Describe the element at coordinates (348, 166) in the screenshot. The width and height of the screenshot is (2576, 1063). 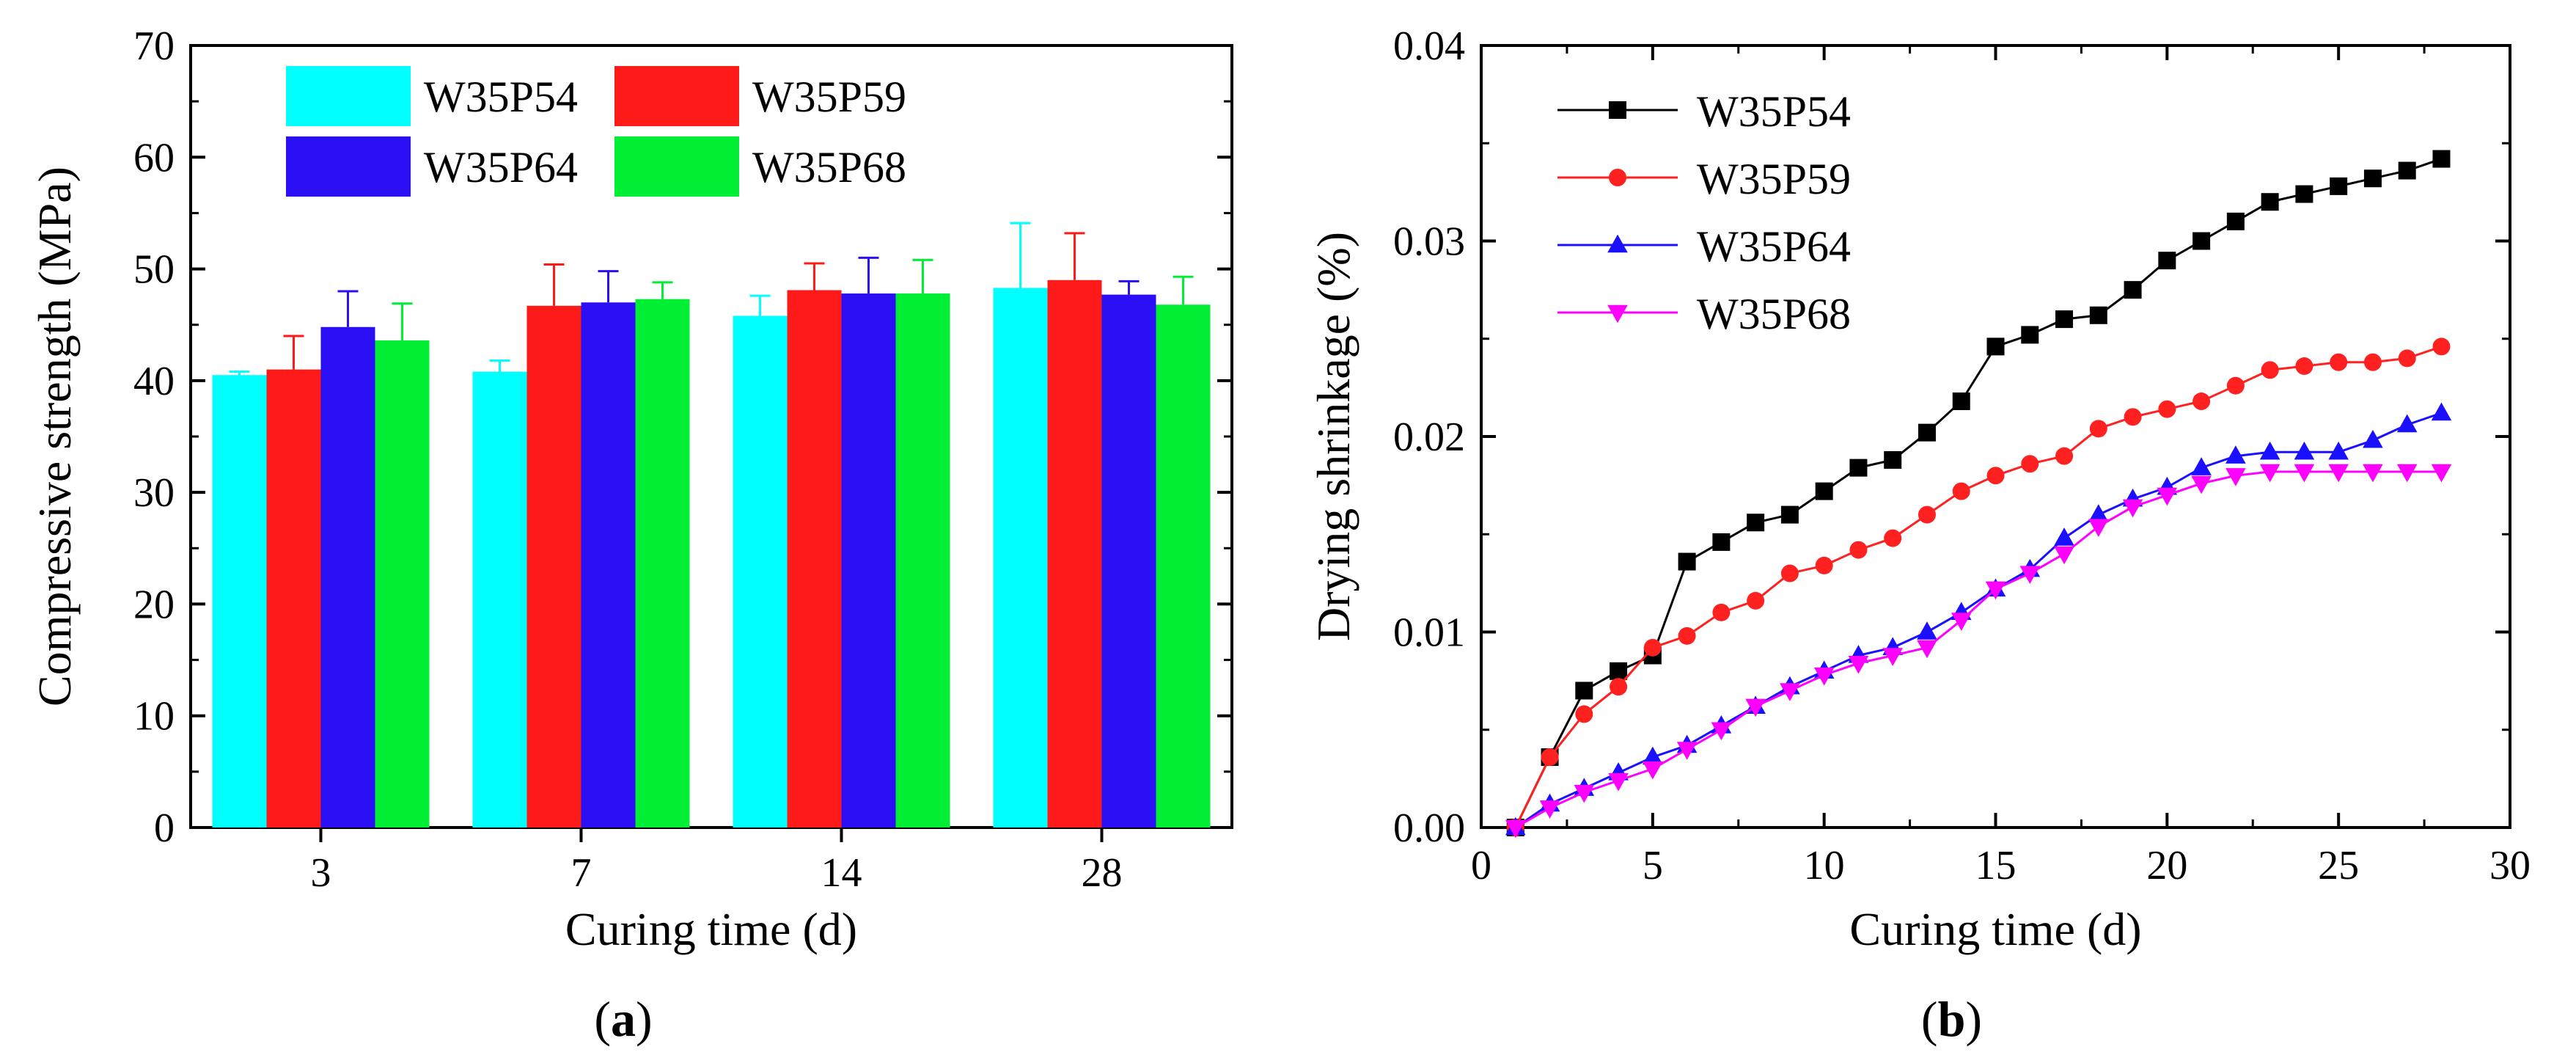
I see `legend-swatch-W35P64` at that location.